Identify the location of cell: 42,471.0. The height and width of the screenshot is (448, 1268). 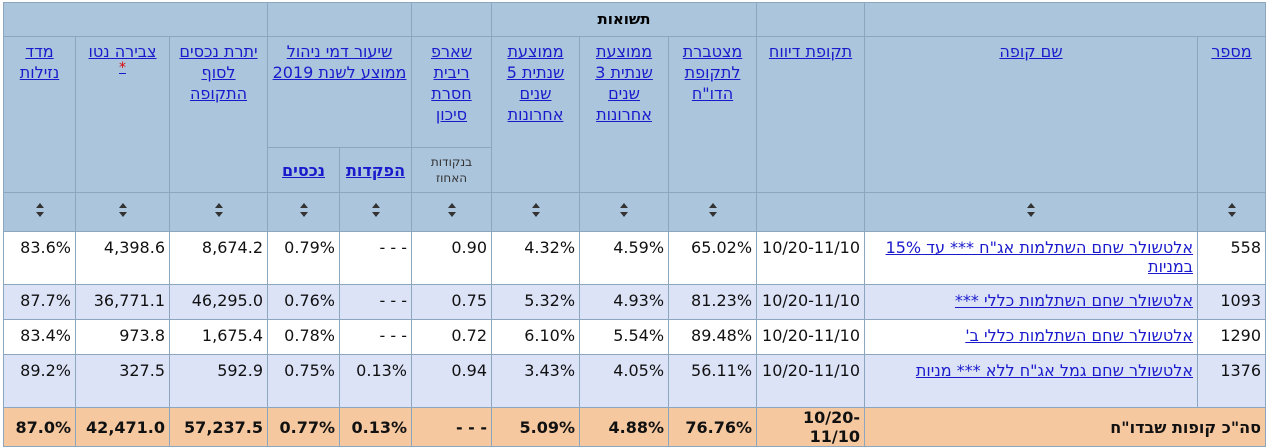
(122, 427).